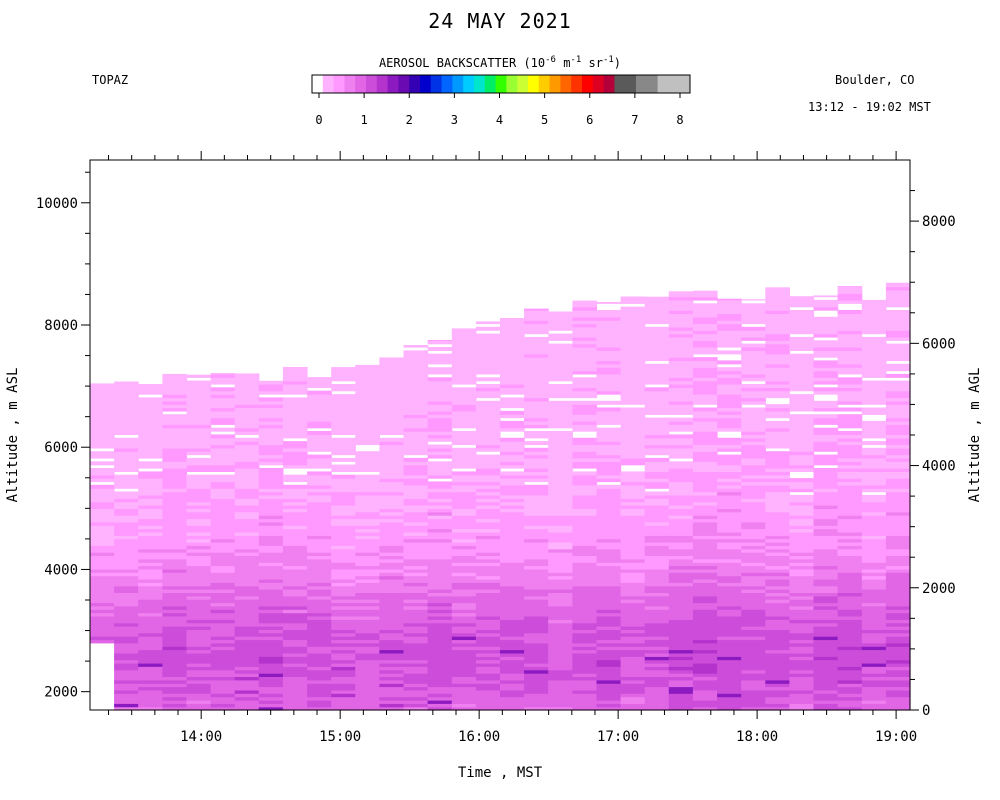 This screenshot has width=1000, height=800. Describe the element at coordinates (436, 84) in the screenshot. I see `colorbar-swatch` at that location.